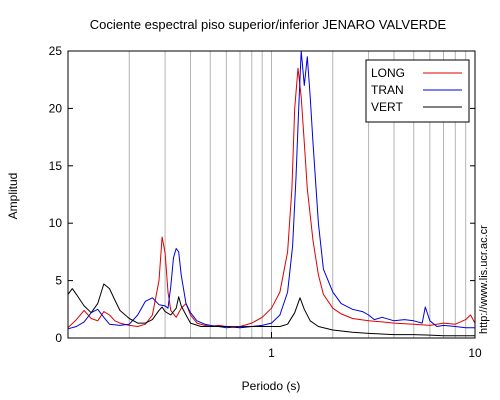 This screenshot has height=400, width=500. What do you see at coordinates (56, 223) in the screenshot?
I see `y-tick-label: 10` at bounding box center [56, 223].